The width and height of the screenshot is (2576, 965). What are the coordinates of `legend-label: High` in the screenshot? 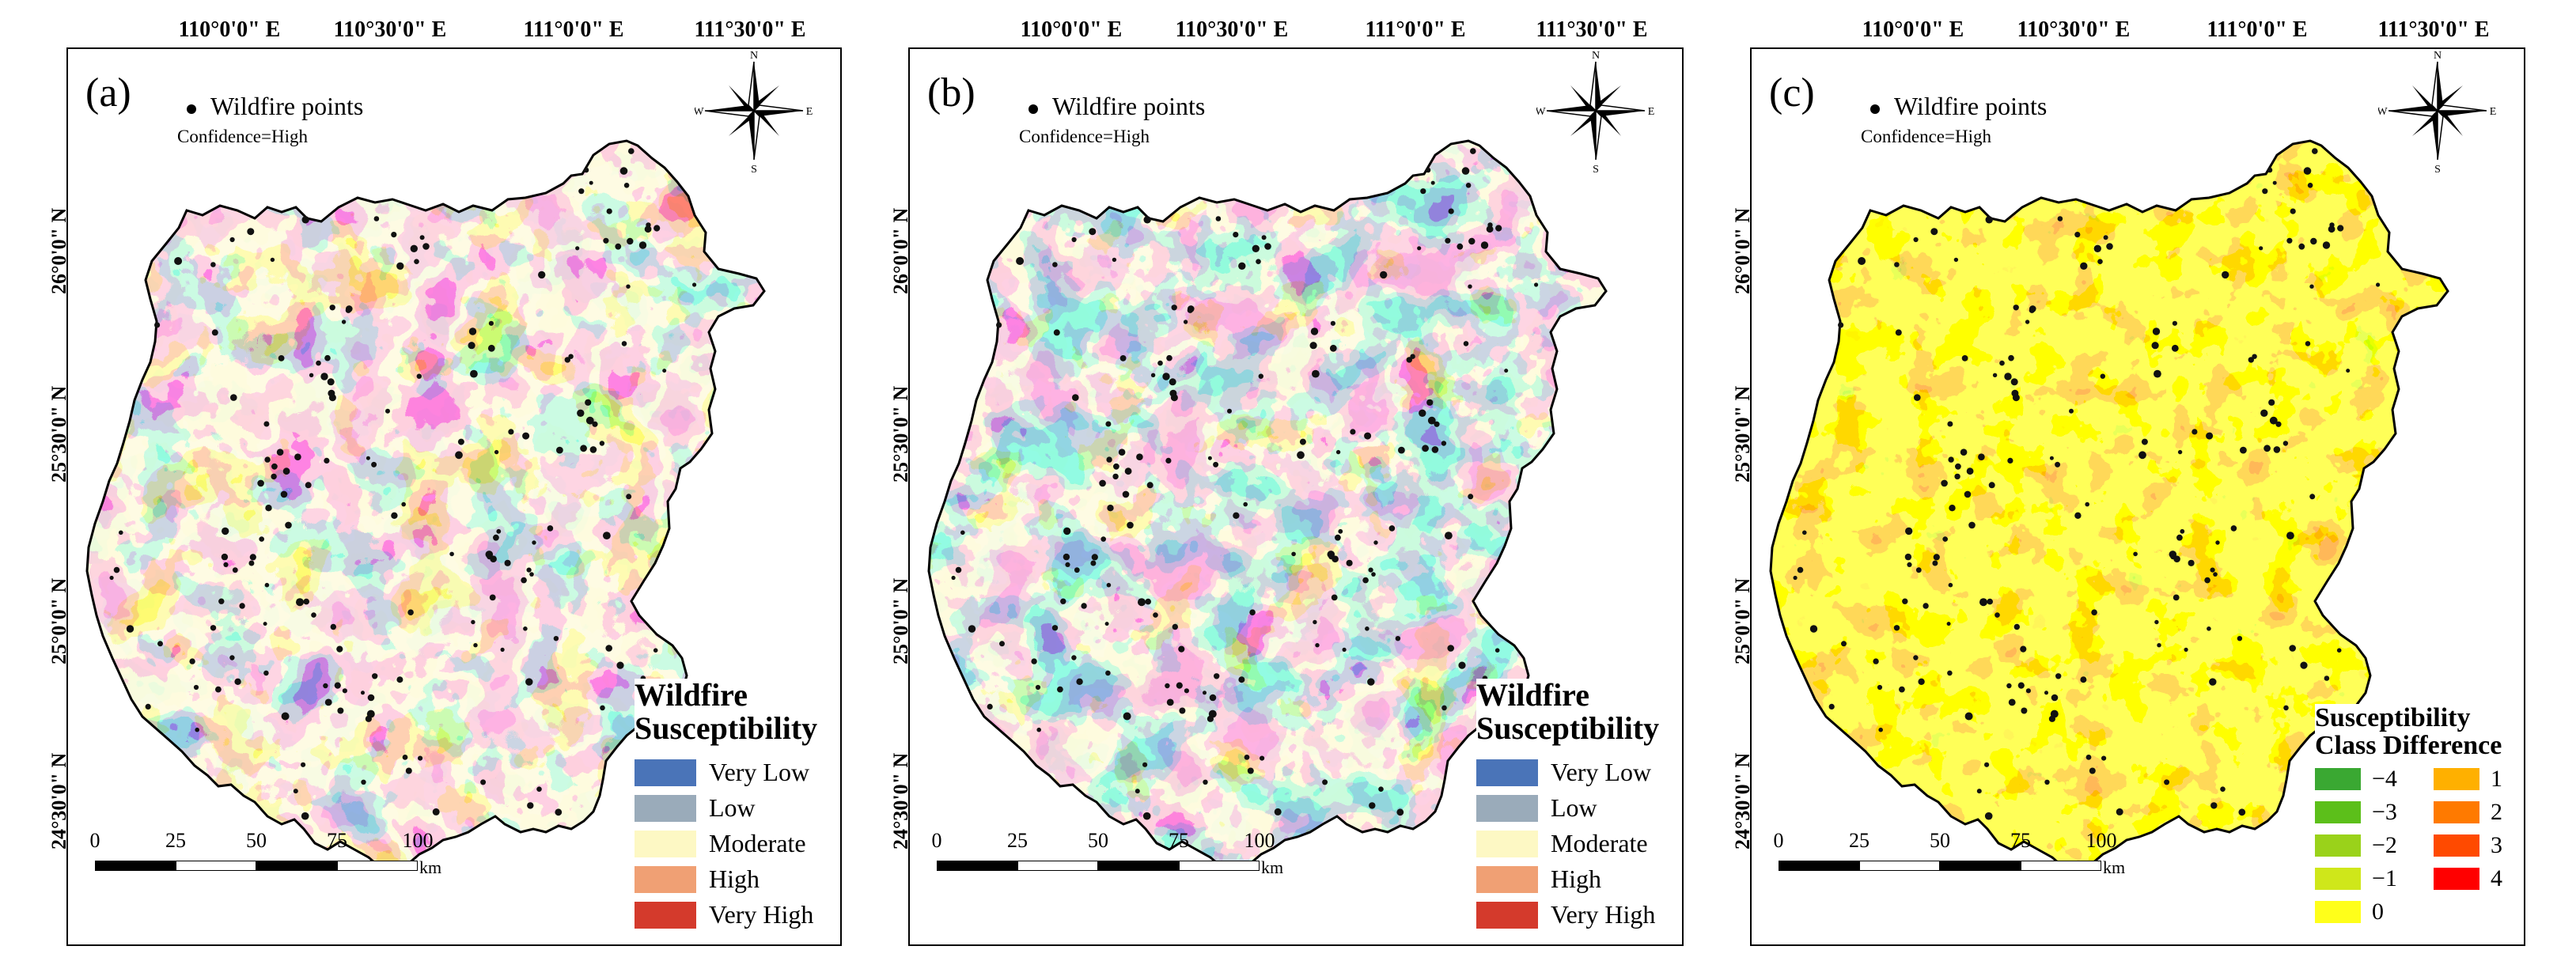 It's located at (1576, 879).